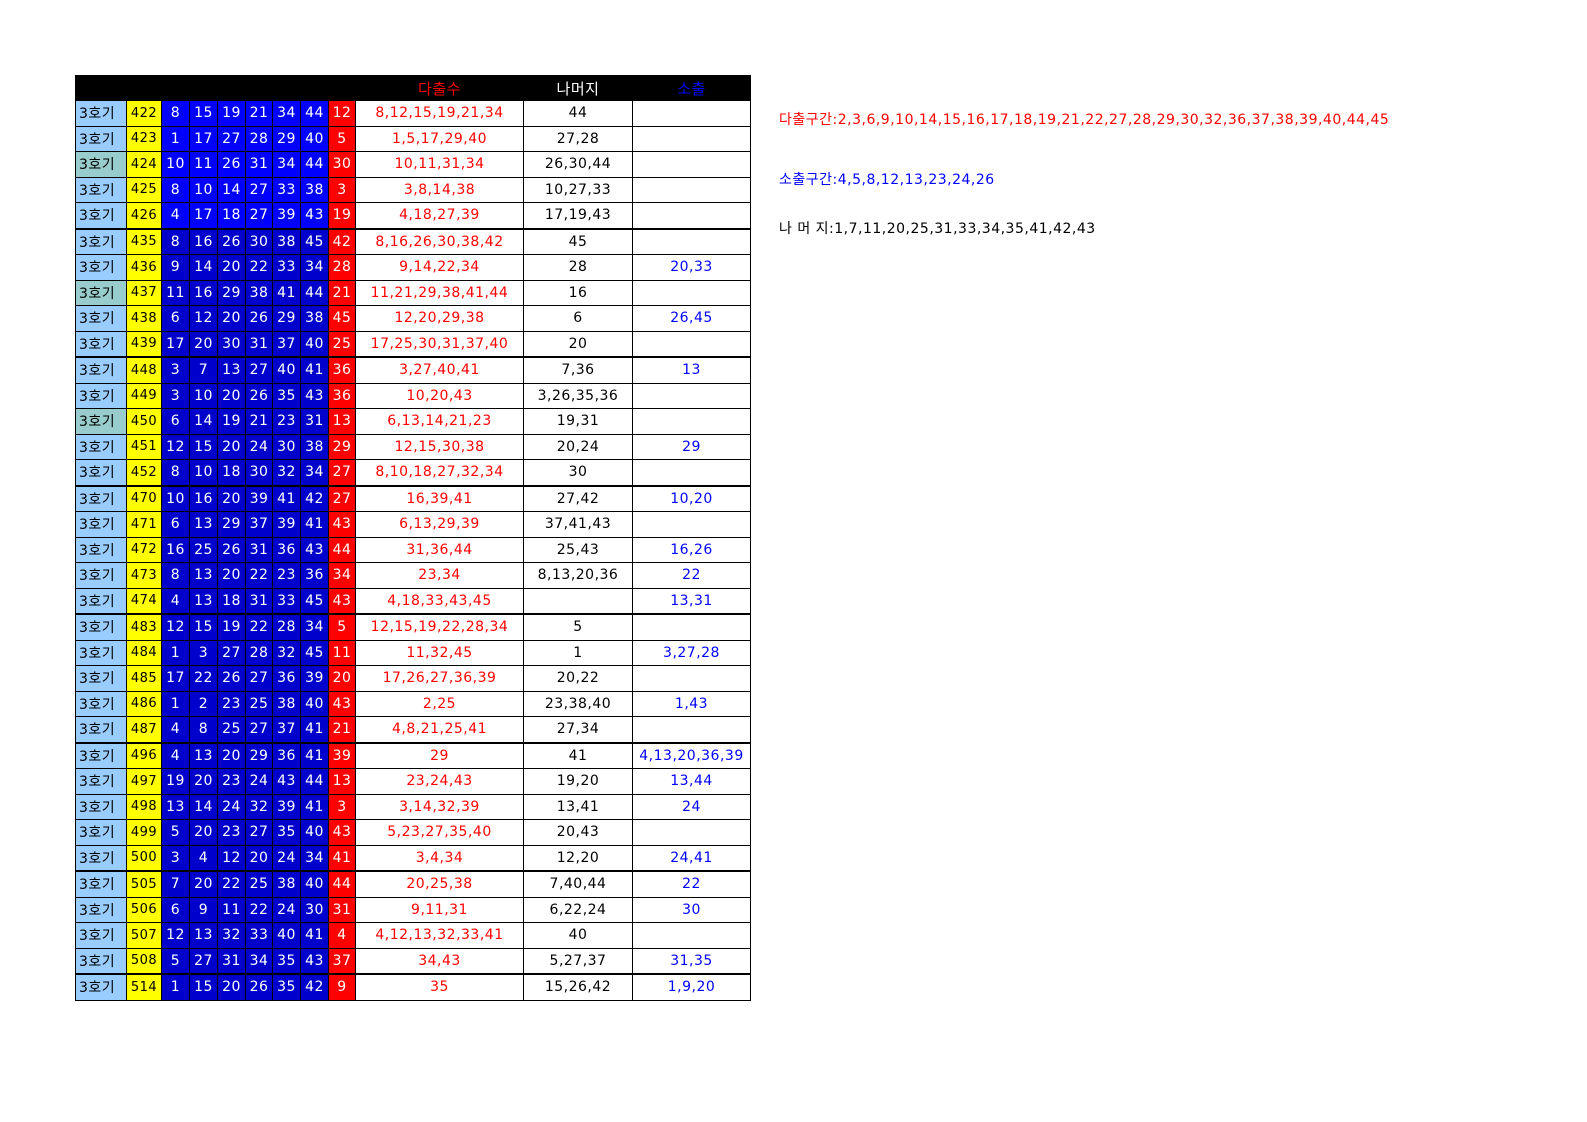  What do you see at coordinates (314, 318) in the screenshot?
I see `ball-number: 38` at bounding box center [314, 318].